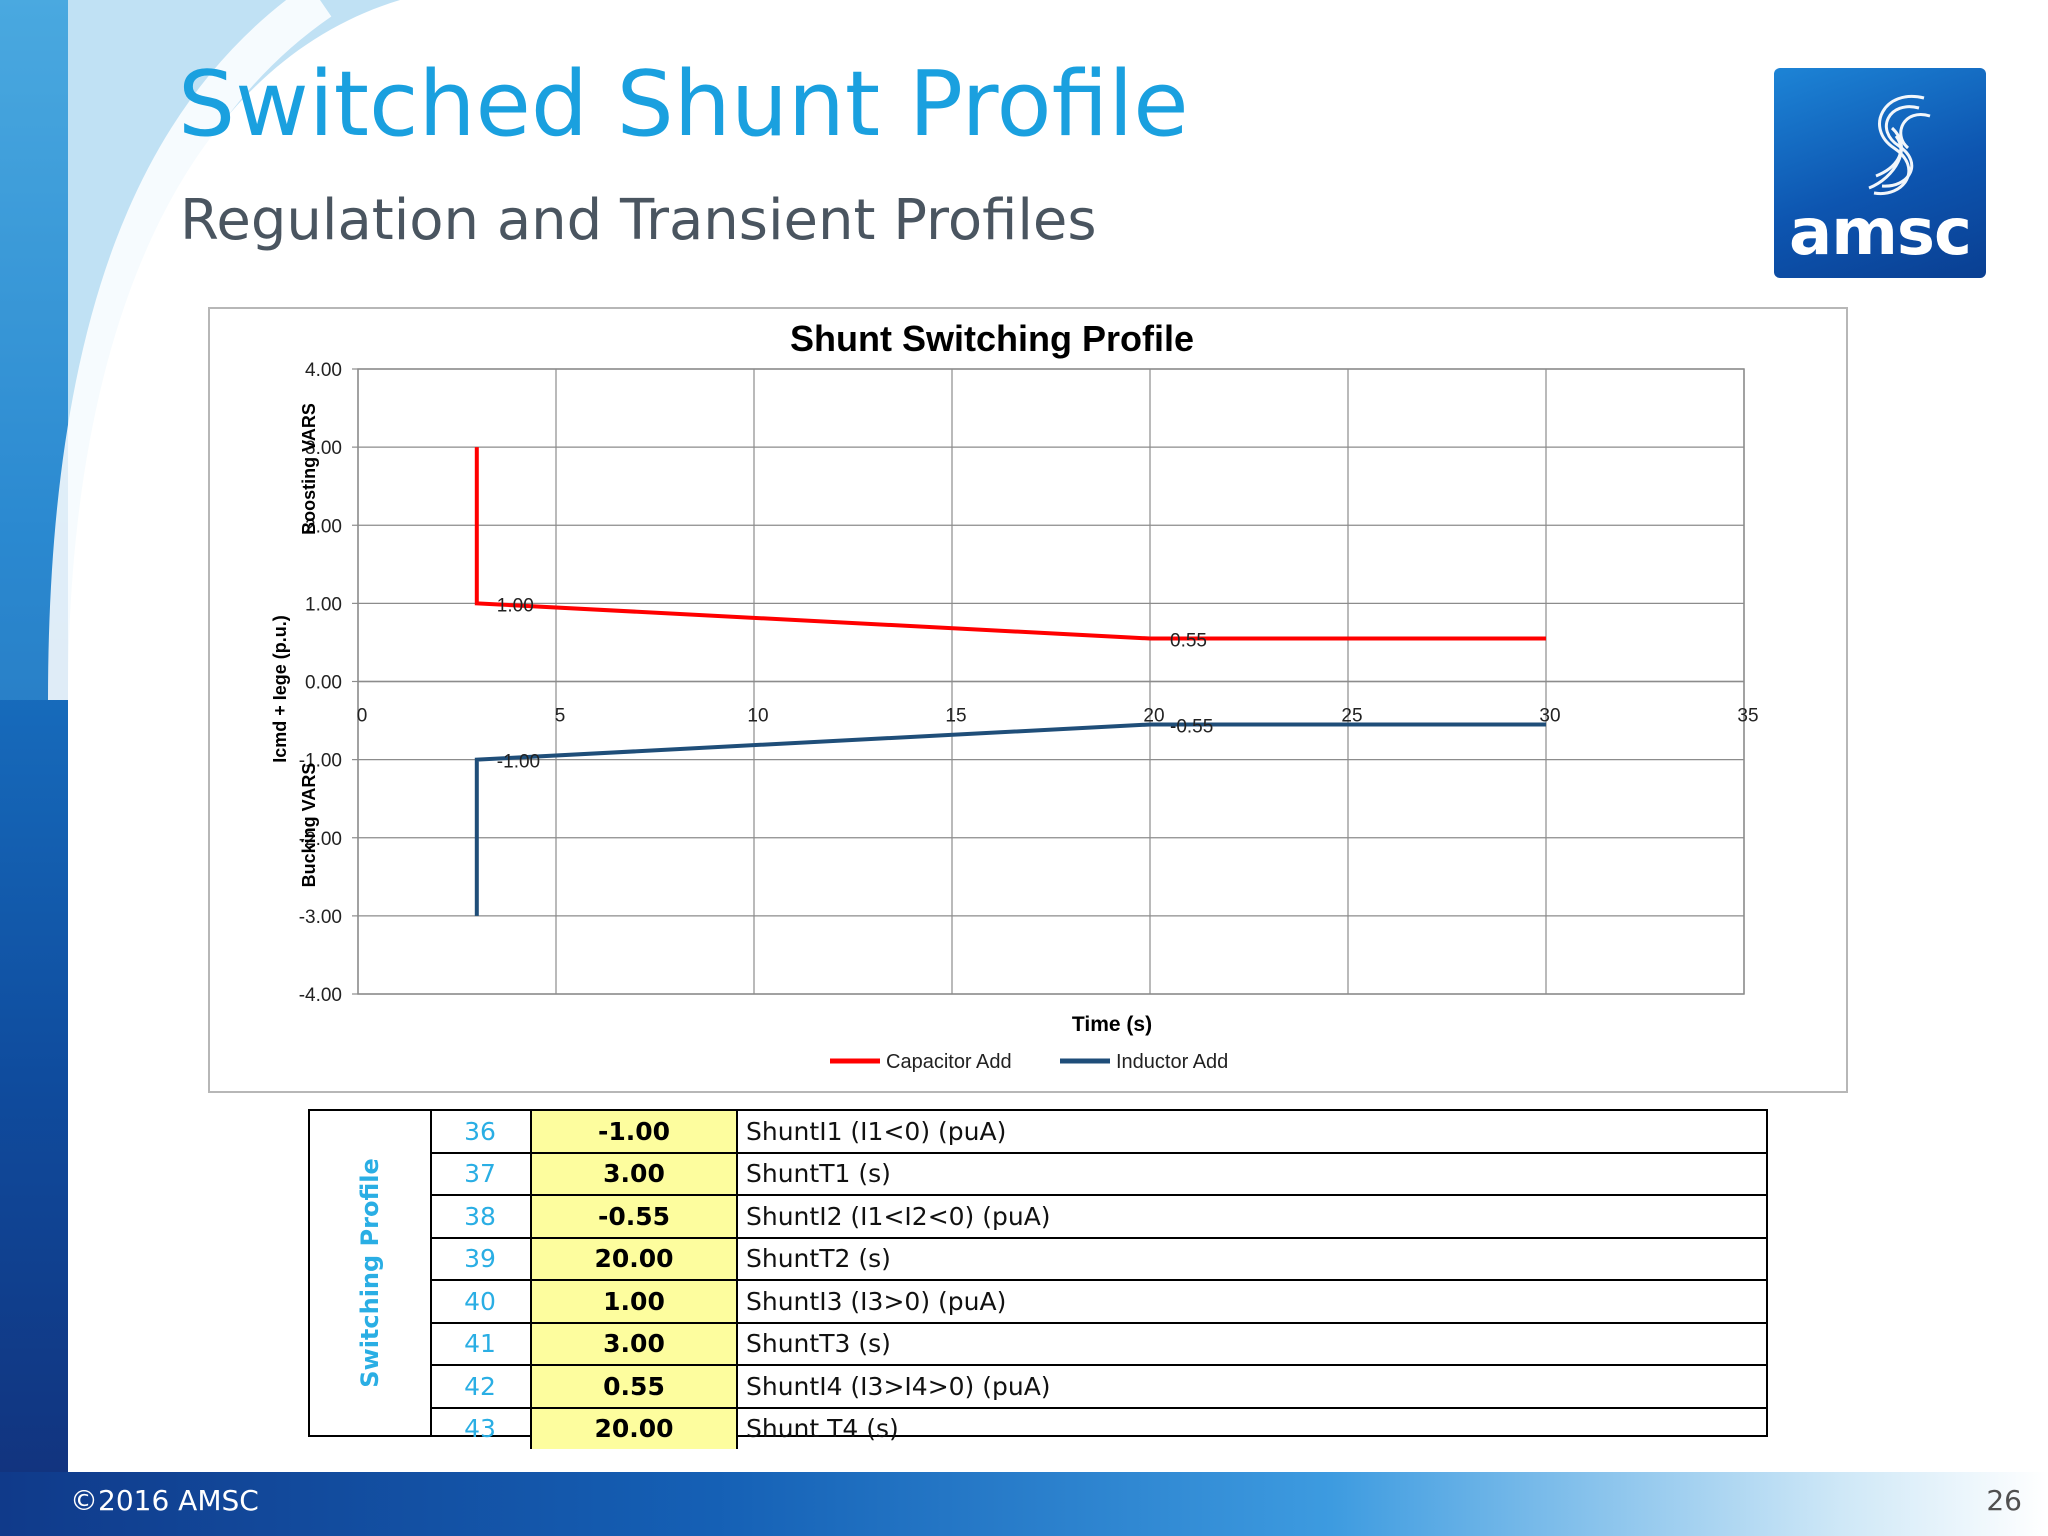 The width and height of the screenshot is (2048, 1536). I want to click on data-label: 1.00, so click(515, 605).